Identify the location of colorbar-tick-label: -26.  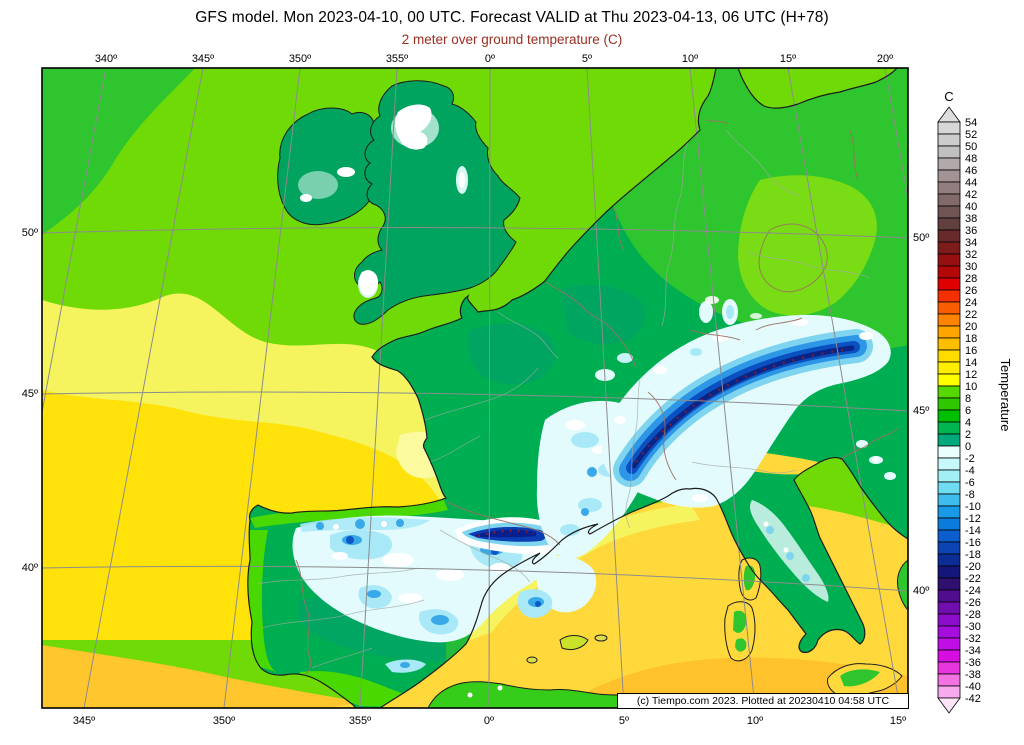
(973, 603).